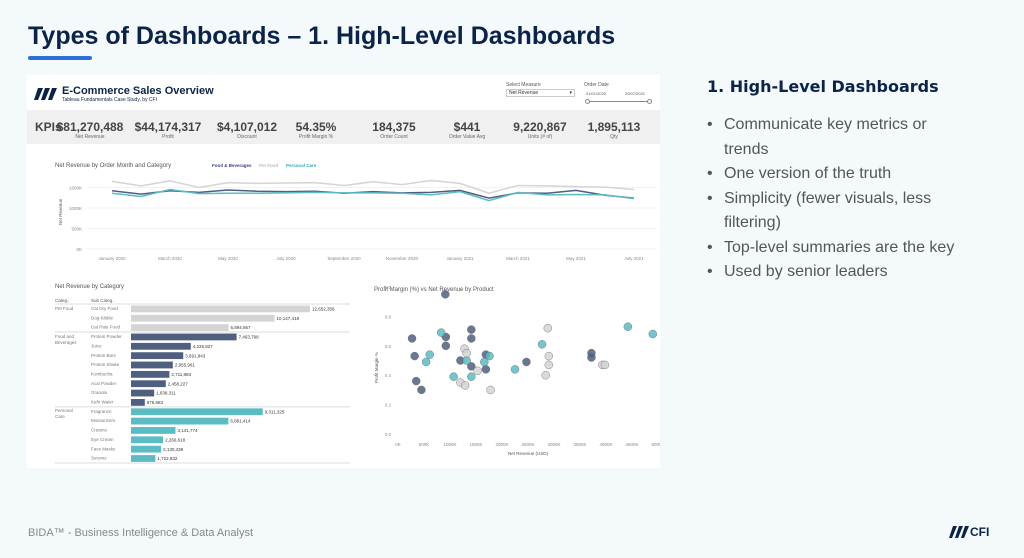 The width and height of the screenshot is (1024, 558). What do you see at coordinates (101, 411) in the screenshot?
I see `subcategory-label: Fragrance` at bounding box center [101, 411].